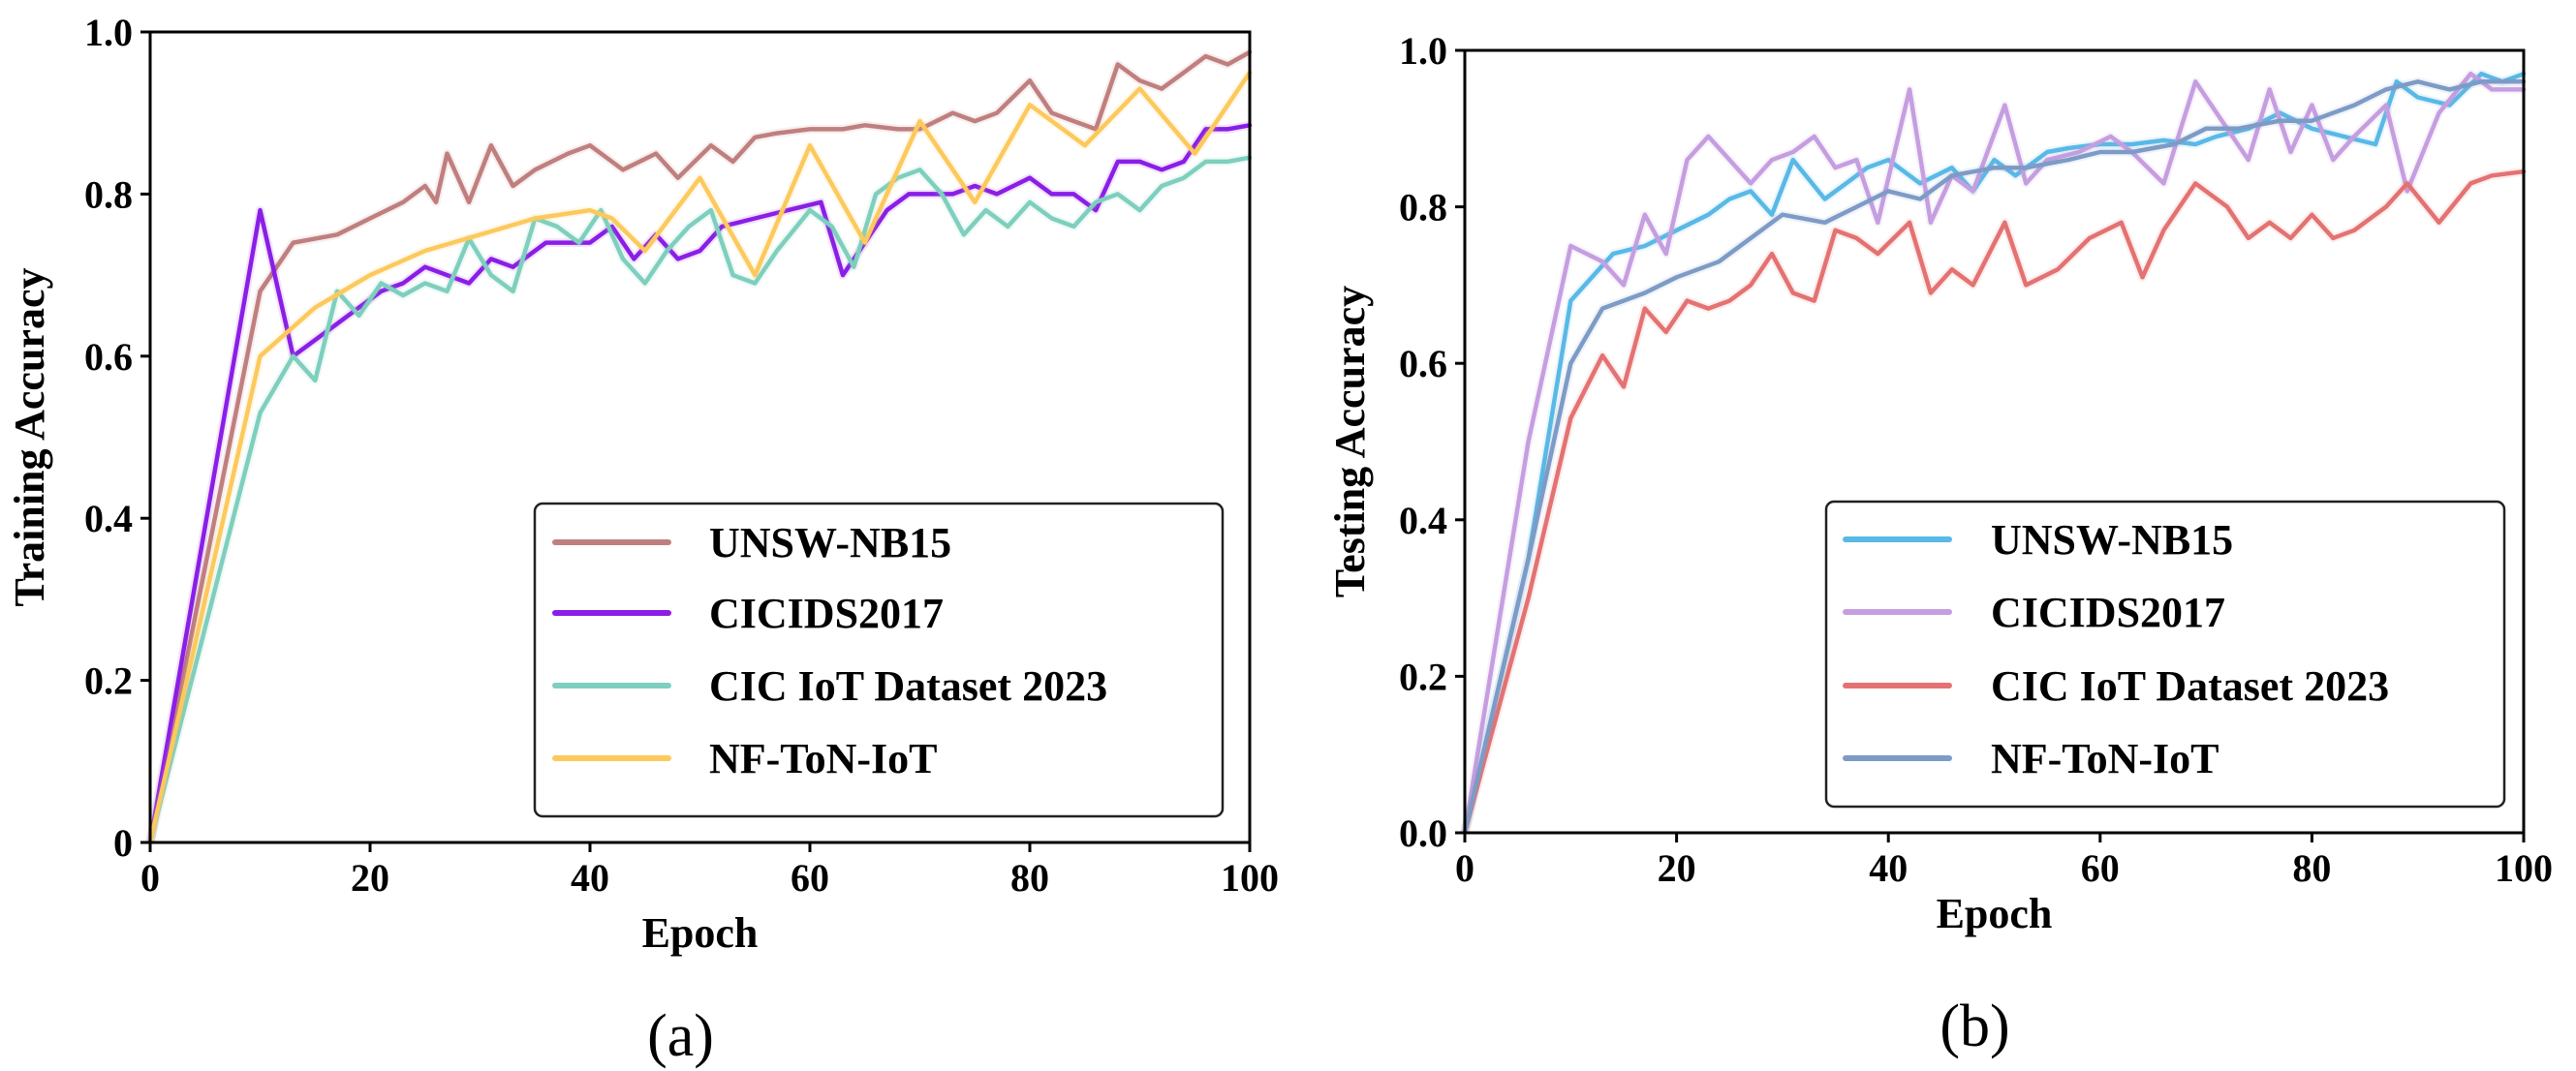  Describe the element at coordinates (1423, 833) in the screenshot. I see `y-tick-label: 0.0` at that location.